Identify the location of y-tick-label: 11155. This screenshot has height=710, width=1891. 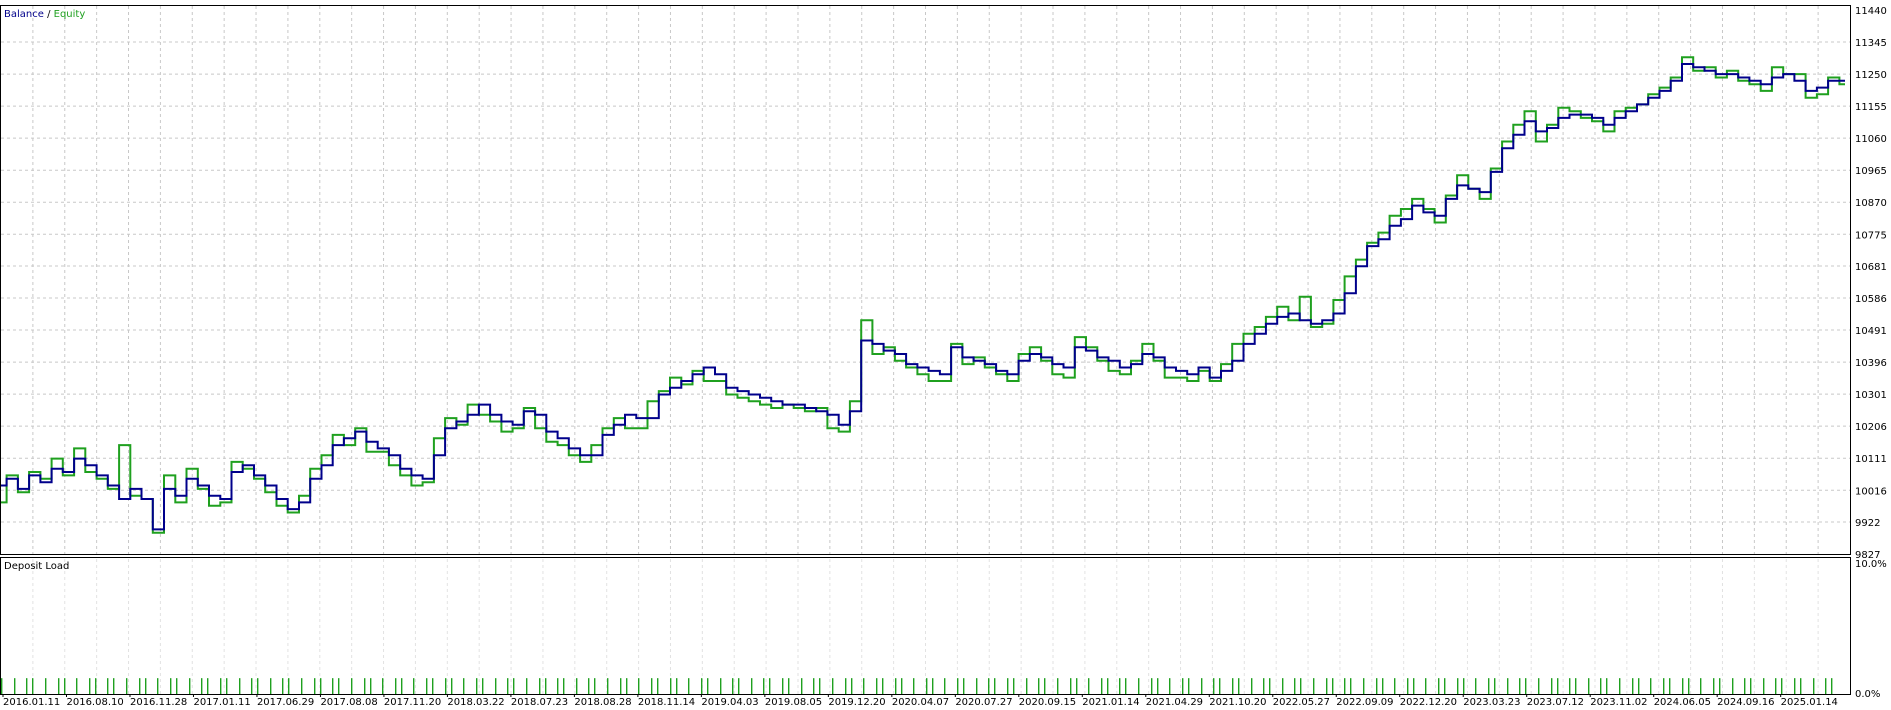
(1871, 107).